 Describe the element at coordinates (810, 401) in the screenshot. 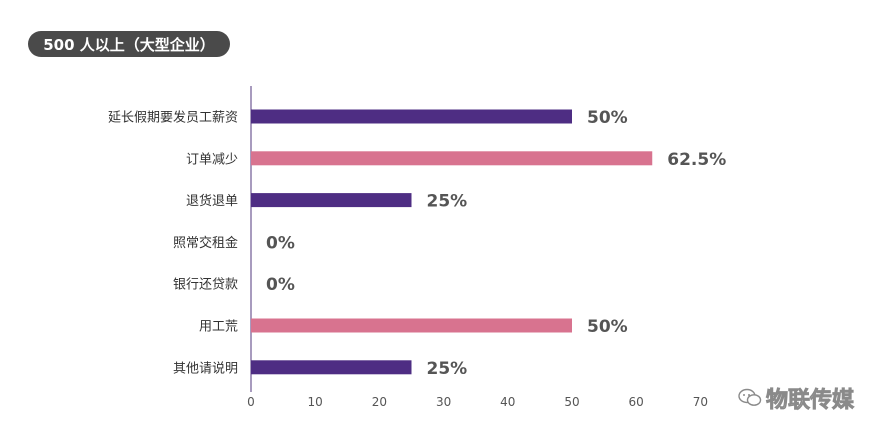

I see `watermark-text: 物联传媒` at that location.